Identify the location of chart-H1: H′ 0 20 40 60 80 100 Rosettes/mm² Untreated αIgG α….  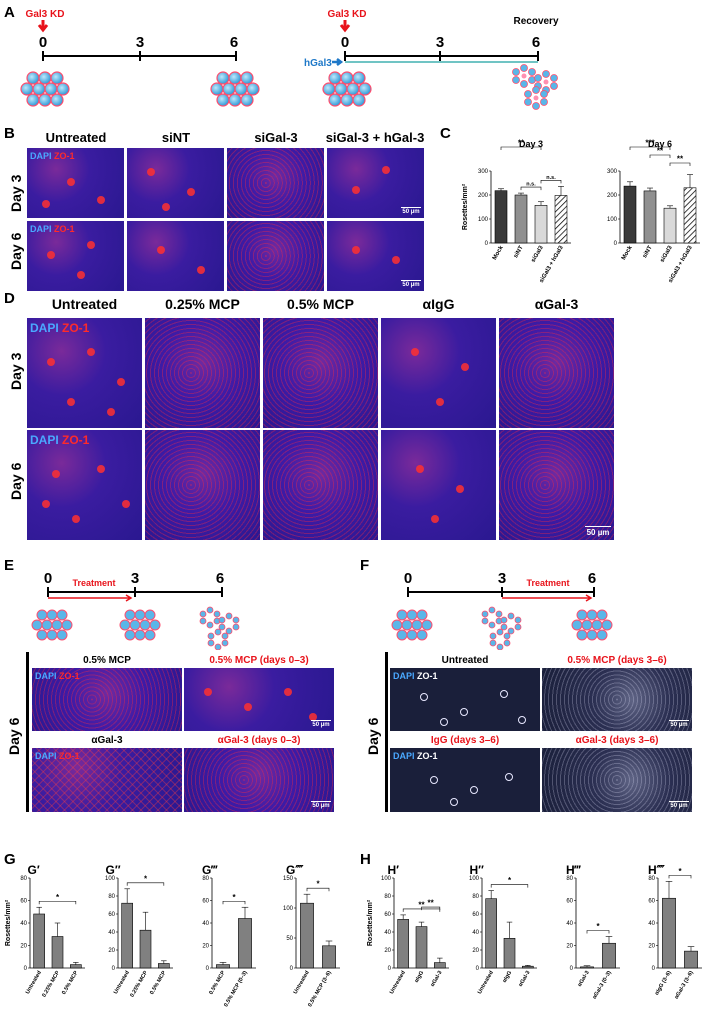
(408, 929).